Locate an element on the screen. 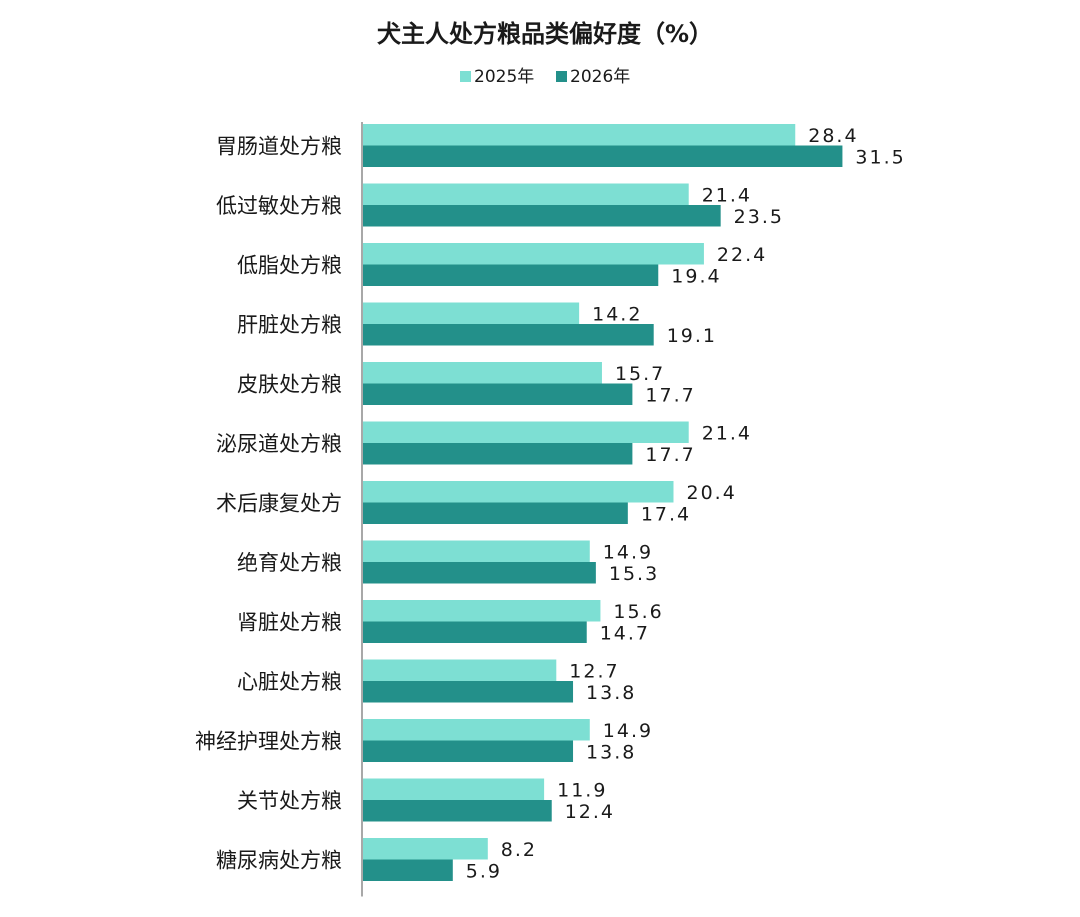 This screenshot has height=917, width=1080. data-label-1: 15.3 is located at coordinates (634, 574).